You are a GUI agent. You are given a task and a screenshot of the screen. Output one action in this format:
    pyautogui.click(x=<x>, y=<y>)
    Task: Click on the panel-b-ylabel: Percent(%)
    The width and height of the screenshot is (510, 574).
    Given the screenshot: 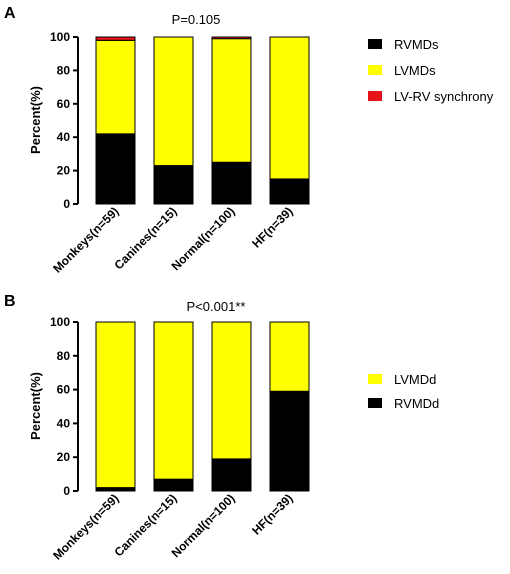 What is the action you would take?
    pyautogui.click(x=35, y=406)
    